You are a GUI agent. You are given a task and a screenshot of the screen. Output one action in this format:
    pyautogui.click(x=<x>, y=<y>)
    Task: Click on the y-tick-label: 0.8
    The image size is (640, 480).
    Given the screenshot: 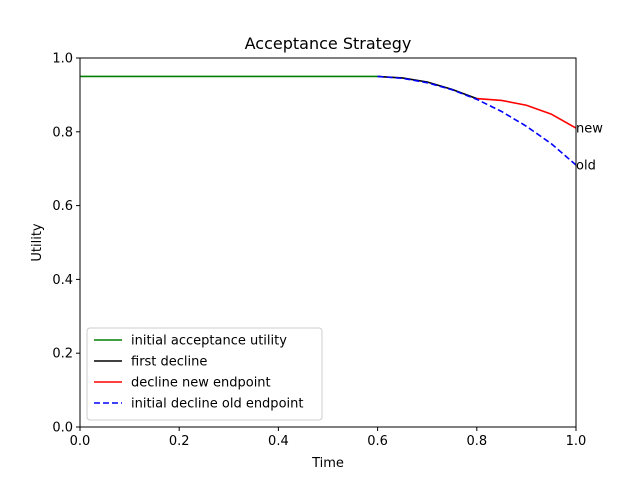 What is the action you would take?
    pyautogui.click(x=62, y=132)
    